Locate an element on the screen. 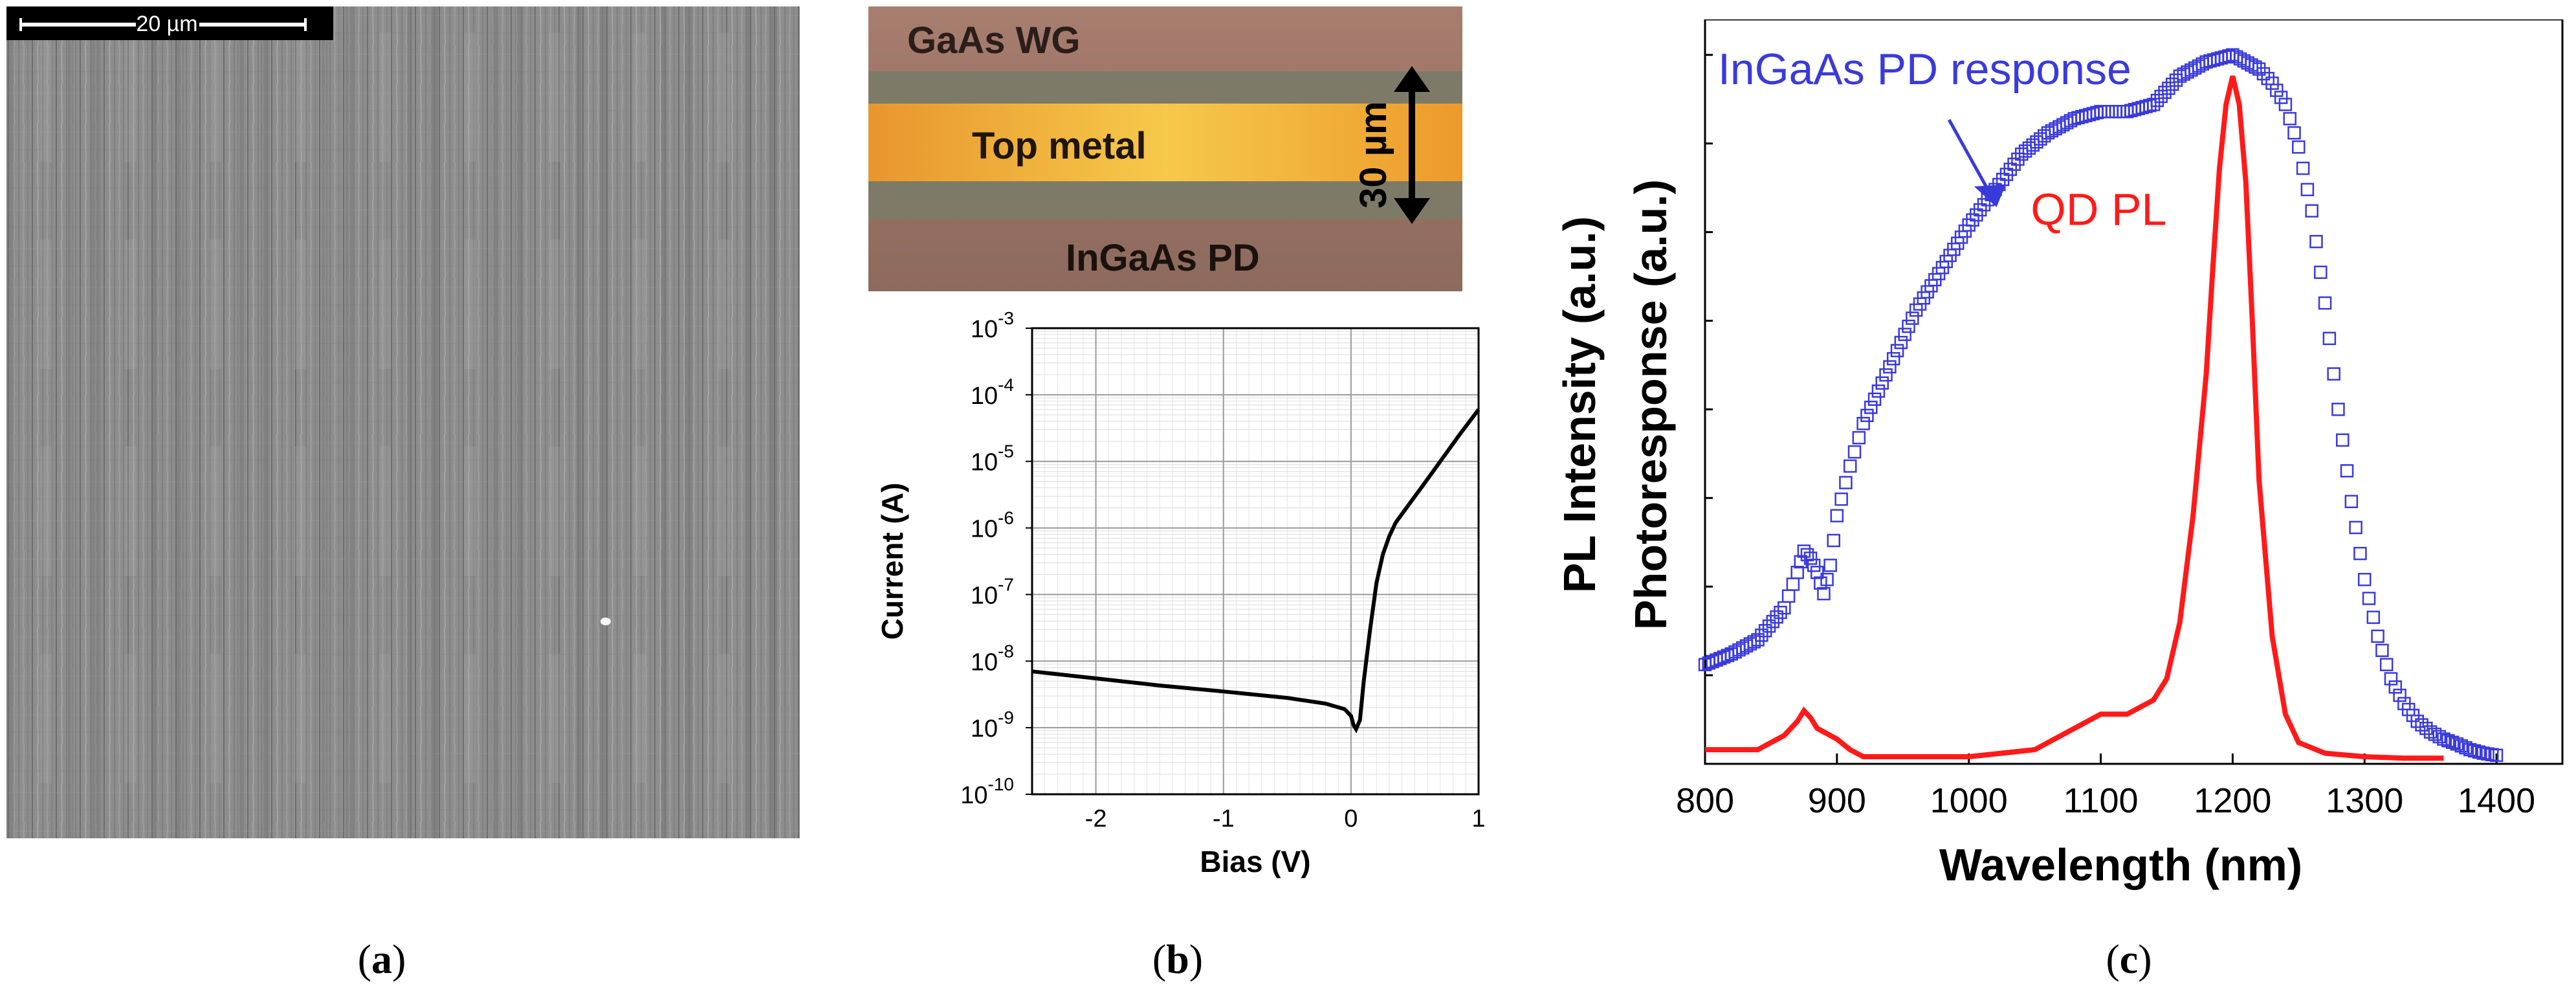  iv-y-tick-label: 10⁻⁹ is located at coordinates (992, 725).